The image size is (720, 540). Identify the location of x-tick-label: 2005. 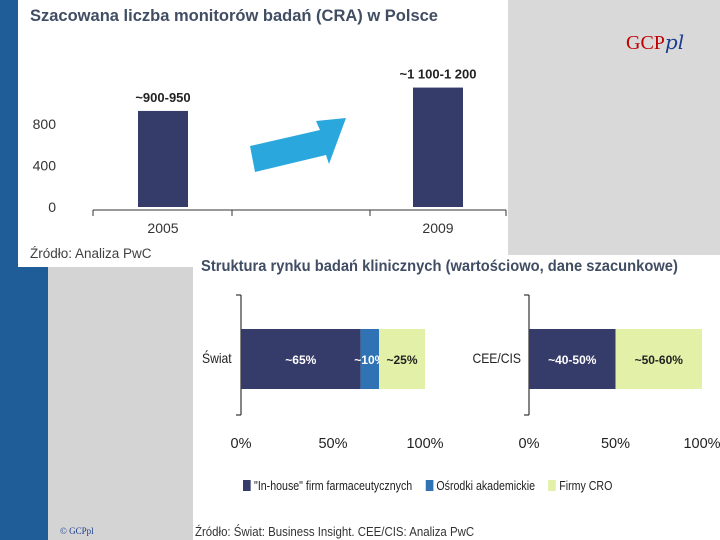
(162, 228).